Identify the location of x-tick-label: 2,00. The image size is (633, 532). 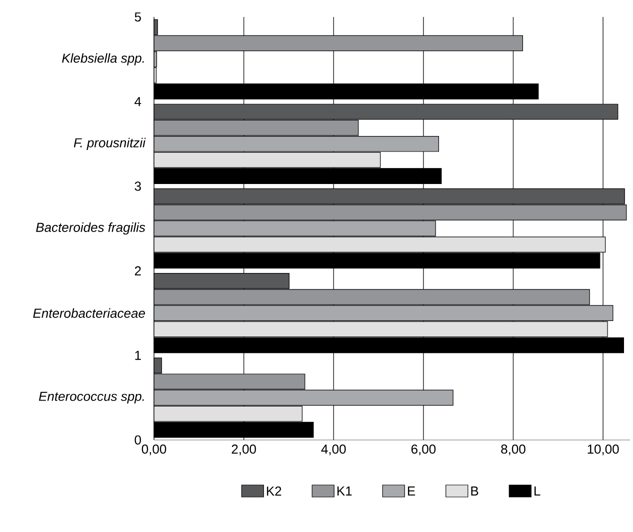
(244, 450).